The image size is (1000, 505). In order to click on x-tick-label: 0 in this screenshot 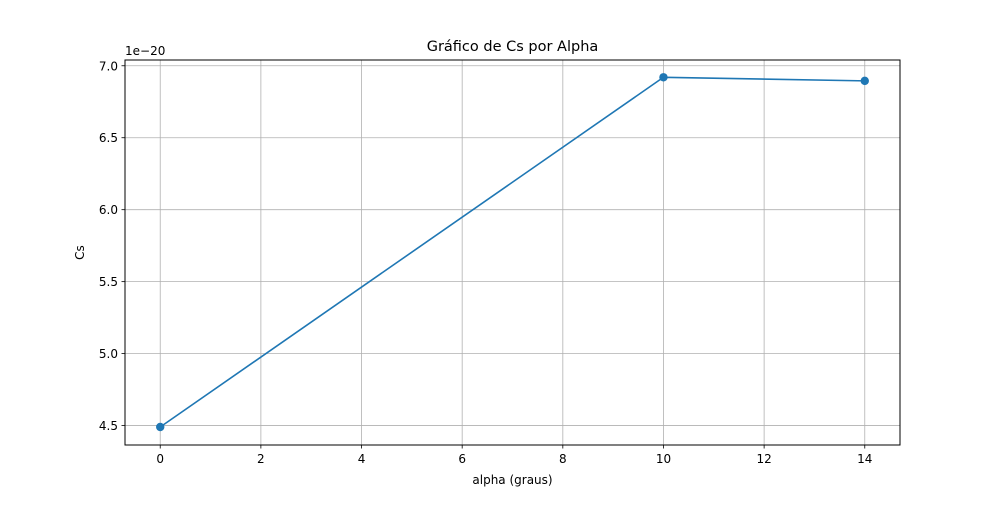, I will do `click(160, 459)`.